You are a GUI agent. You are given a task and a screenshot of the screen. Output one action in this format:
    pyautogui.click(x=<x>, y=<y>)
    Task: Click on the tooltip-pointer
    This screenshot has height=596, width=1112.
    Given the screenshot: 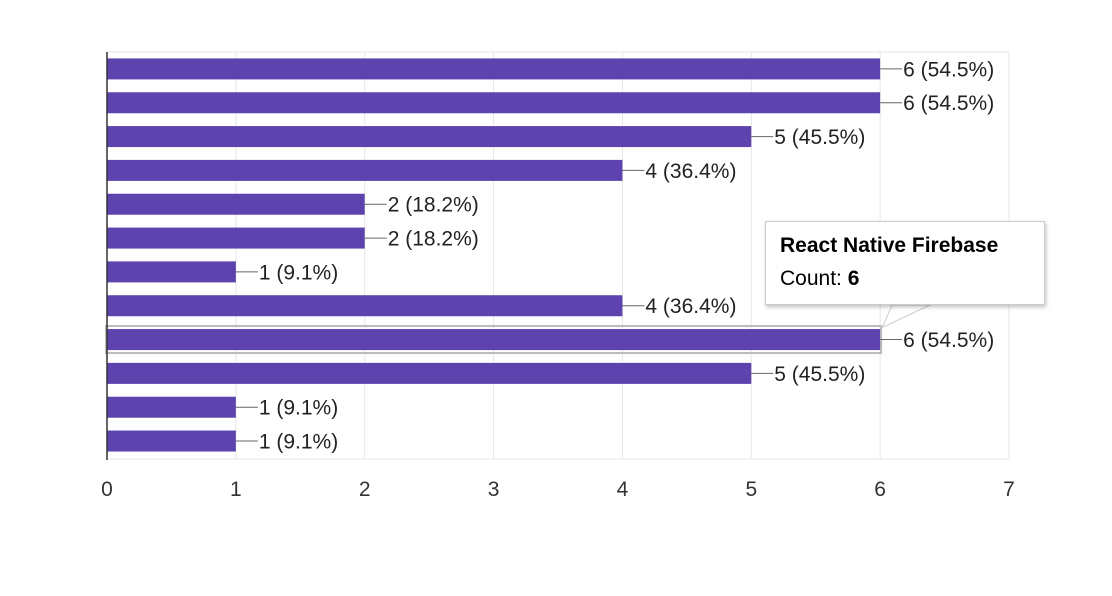 What is the action you would take?
    pyautogui.click(x=906, y=316)
    